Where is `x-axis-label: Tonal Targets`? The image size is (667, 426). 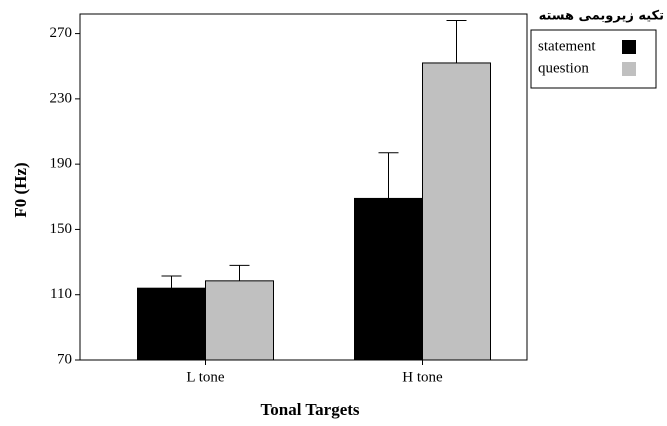 x-axis-label: Tonal Targets is located at coordinates (309, 409).